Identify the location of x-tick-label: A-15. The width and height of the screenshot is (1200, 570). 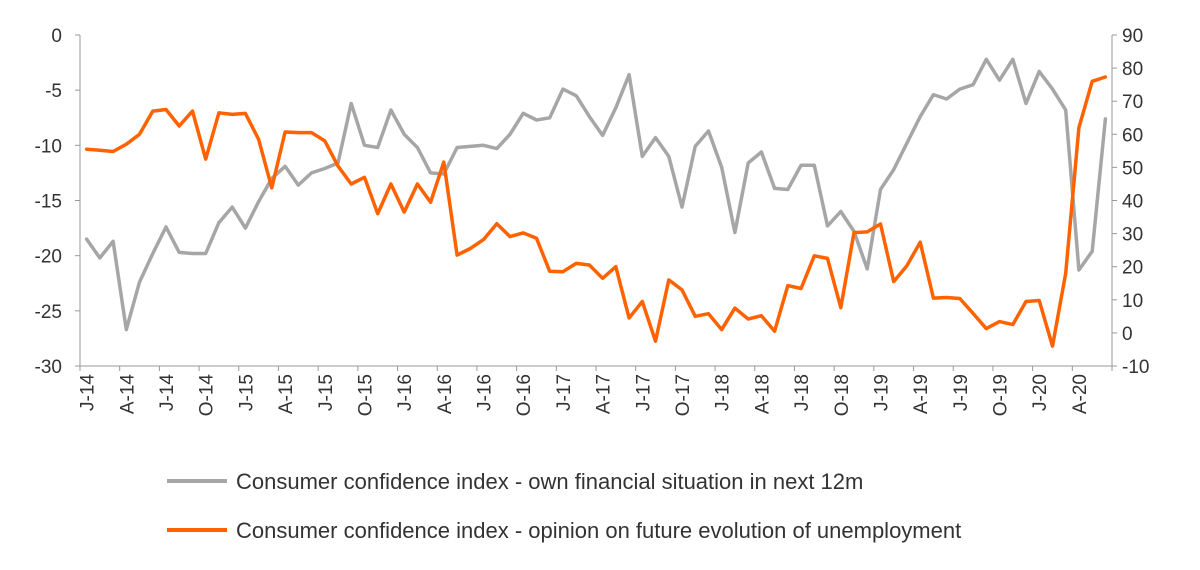
(286, 394).